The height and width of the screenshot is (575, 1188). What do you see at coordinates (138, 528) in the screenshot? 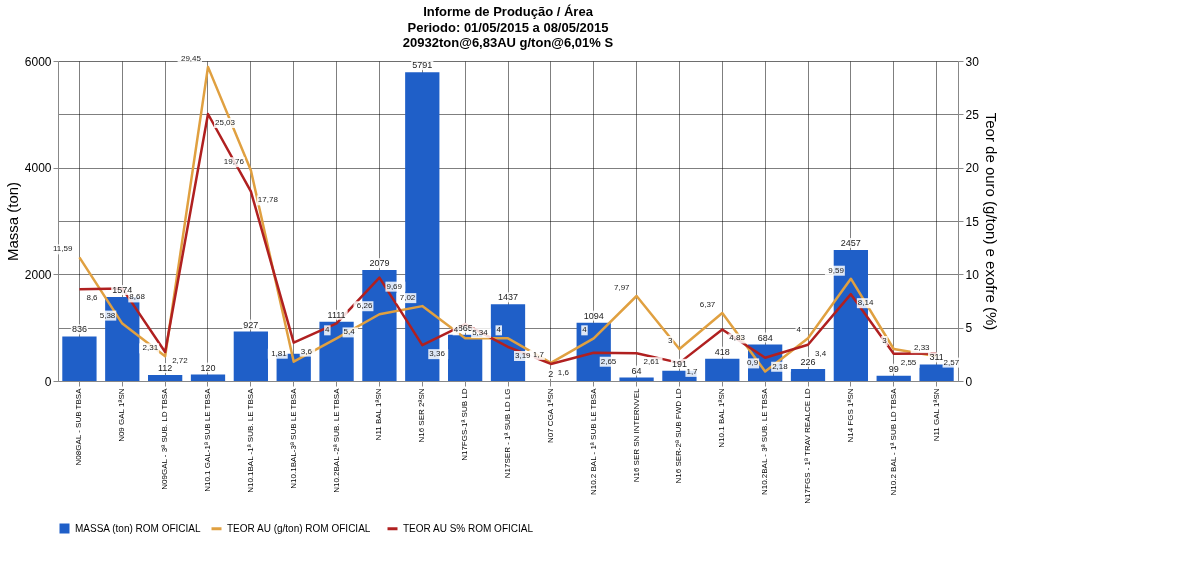
I see `legend-label: MASSA (ton) ROM OFICIAL` at bounding box center [138, 528].